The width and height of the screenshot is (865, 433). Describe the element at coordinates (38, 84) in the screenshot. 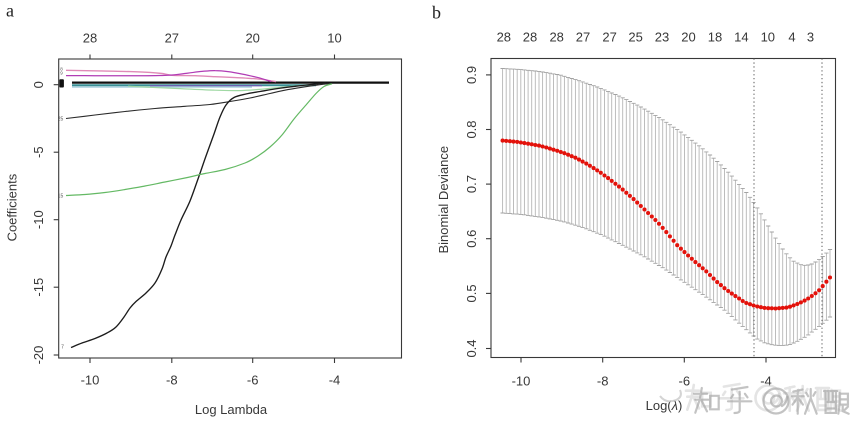

I see `svg-text: 0` at that location.